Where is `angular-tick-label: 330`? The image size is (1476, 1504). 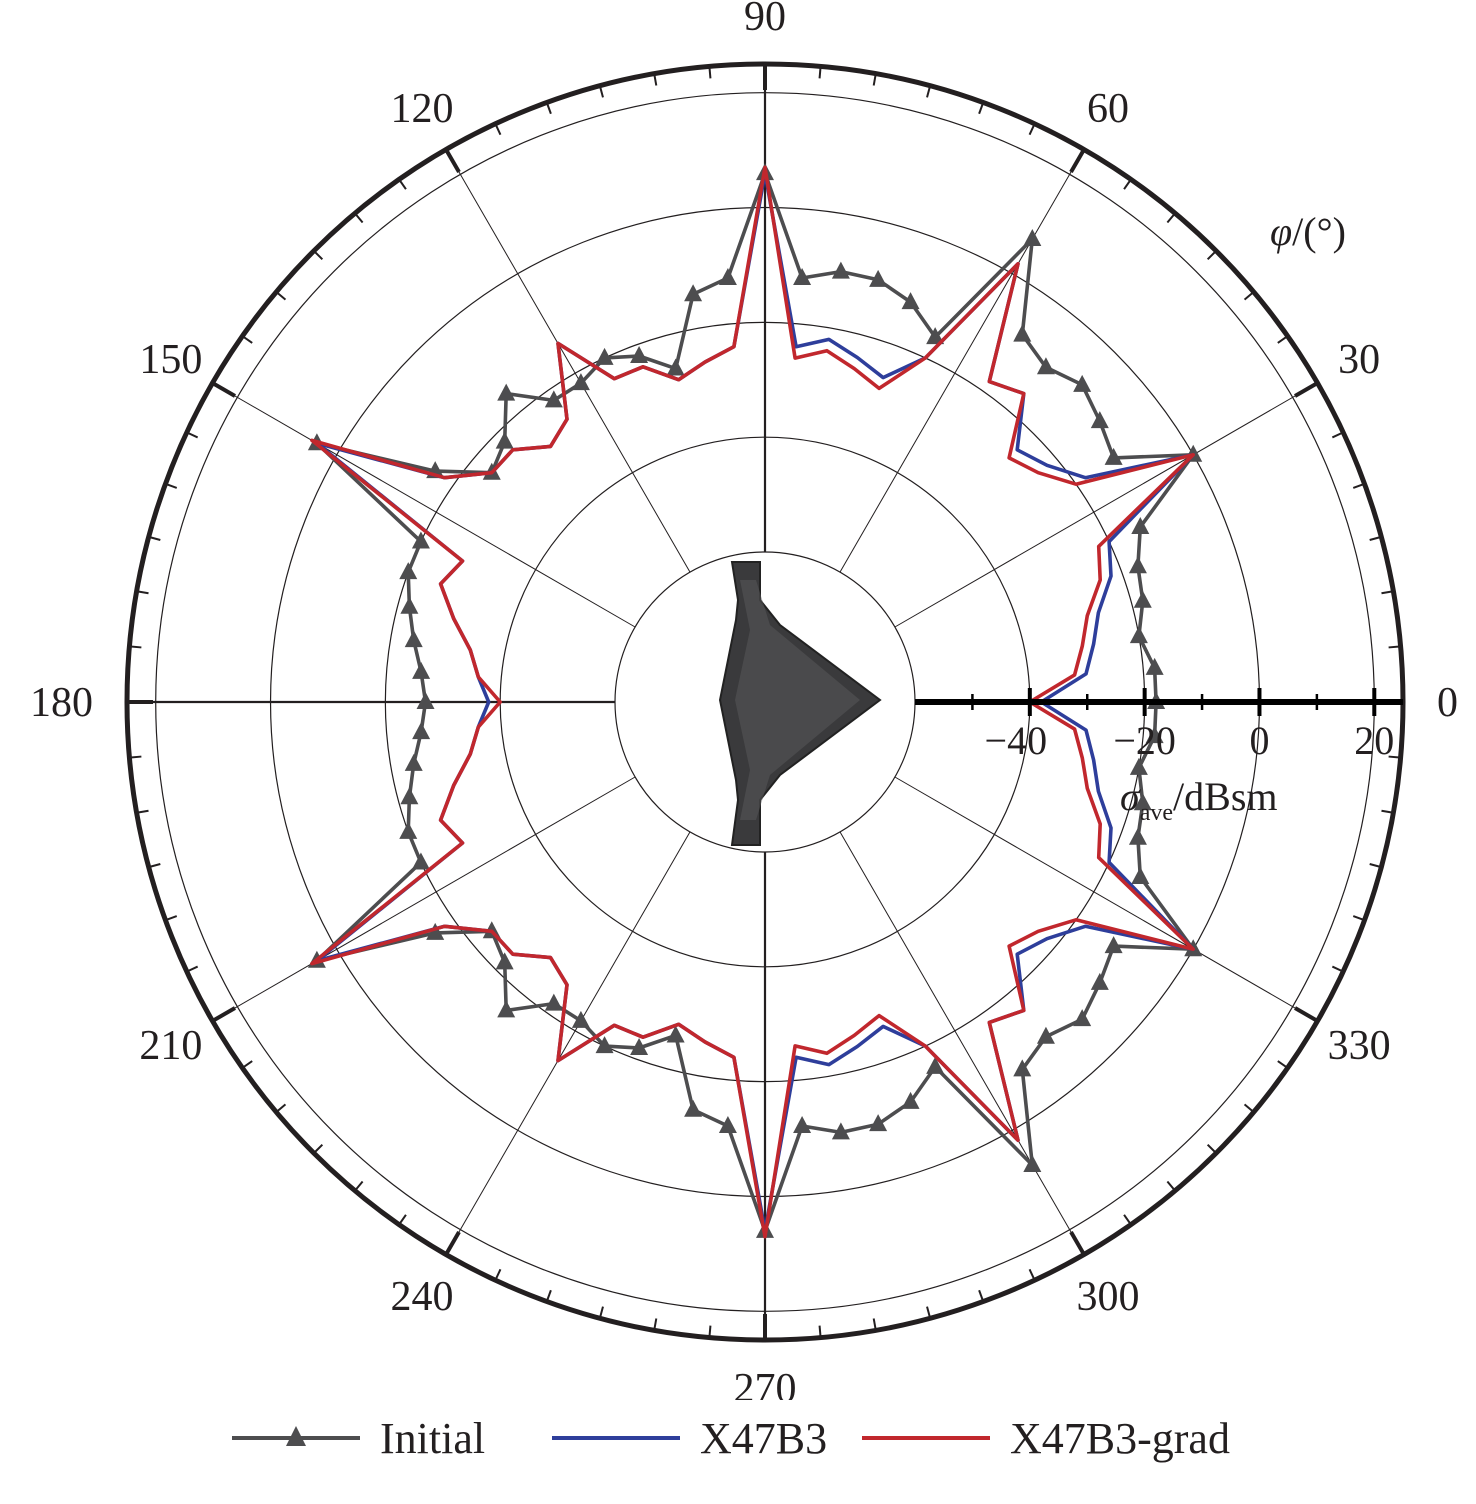
angular-tick-label: 330 is located at coordinates (1359, 1046).